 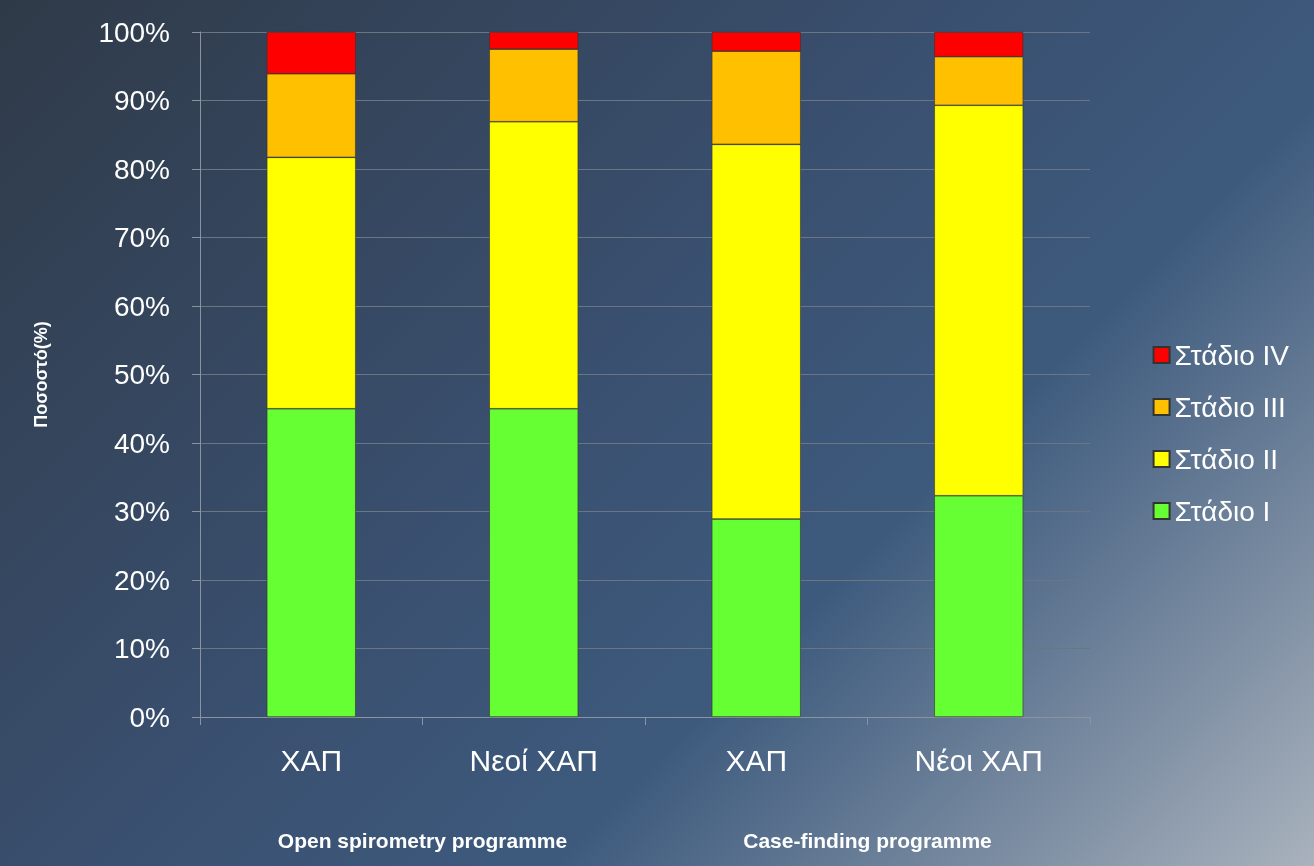 I want to click on y-tick-label: 100%, so click(x=134, y=32).